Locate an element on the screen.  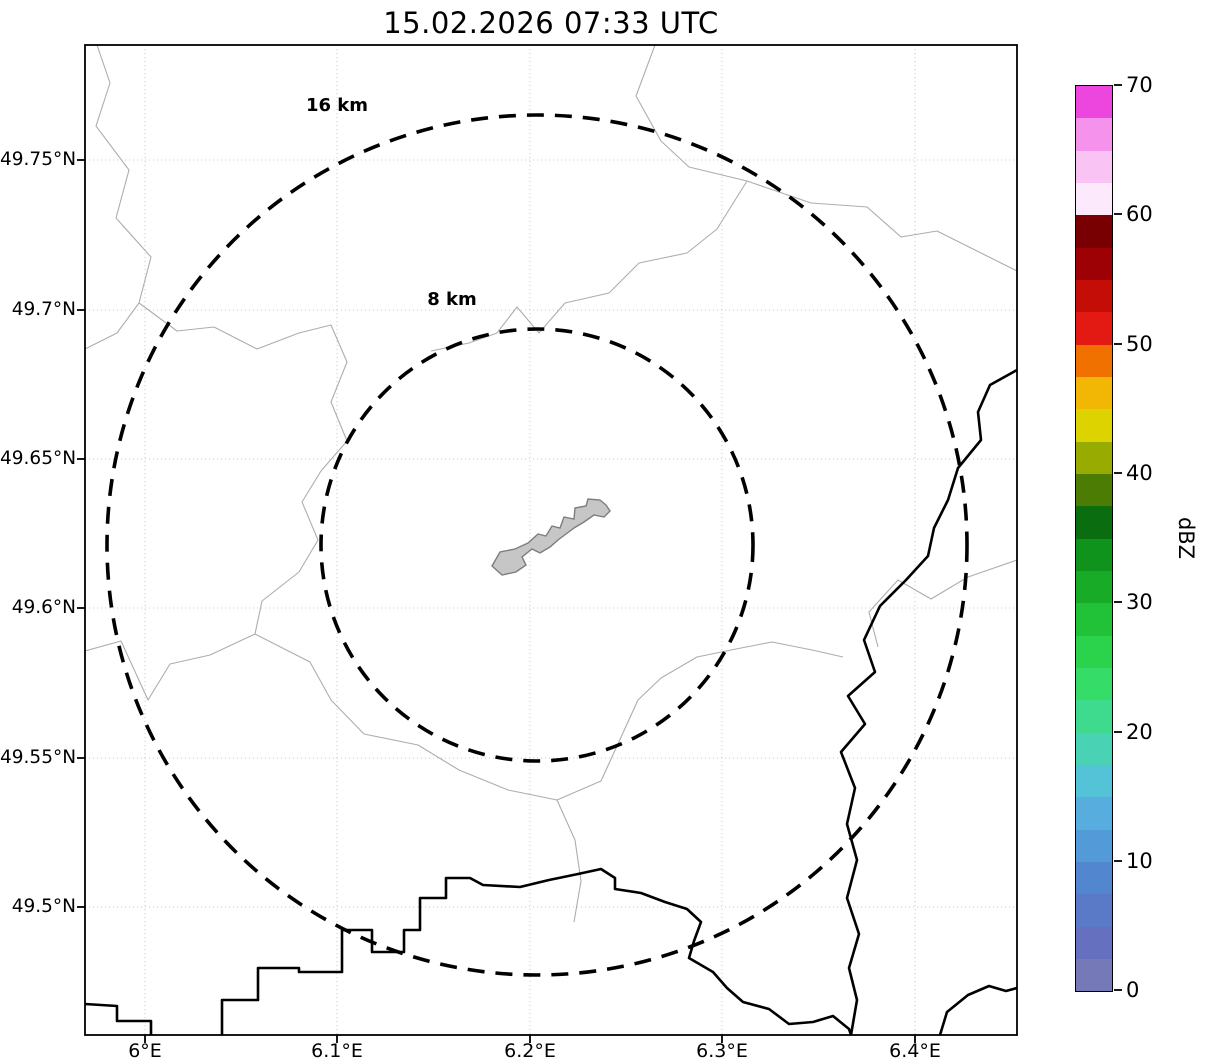
y-tick-label: 49.6°N is located at coordinates (43, 607).